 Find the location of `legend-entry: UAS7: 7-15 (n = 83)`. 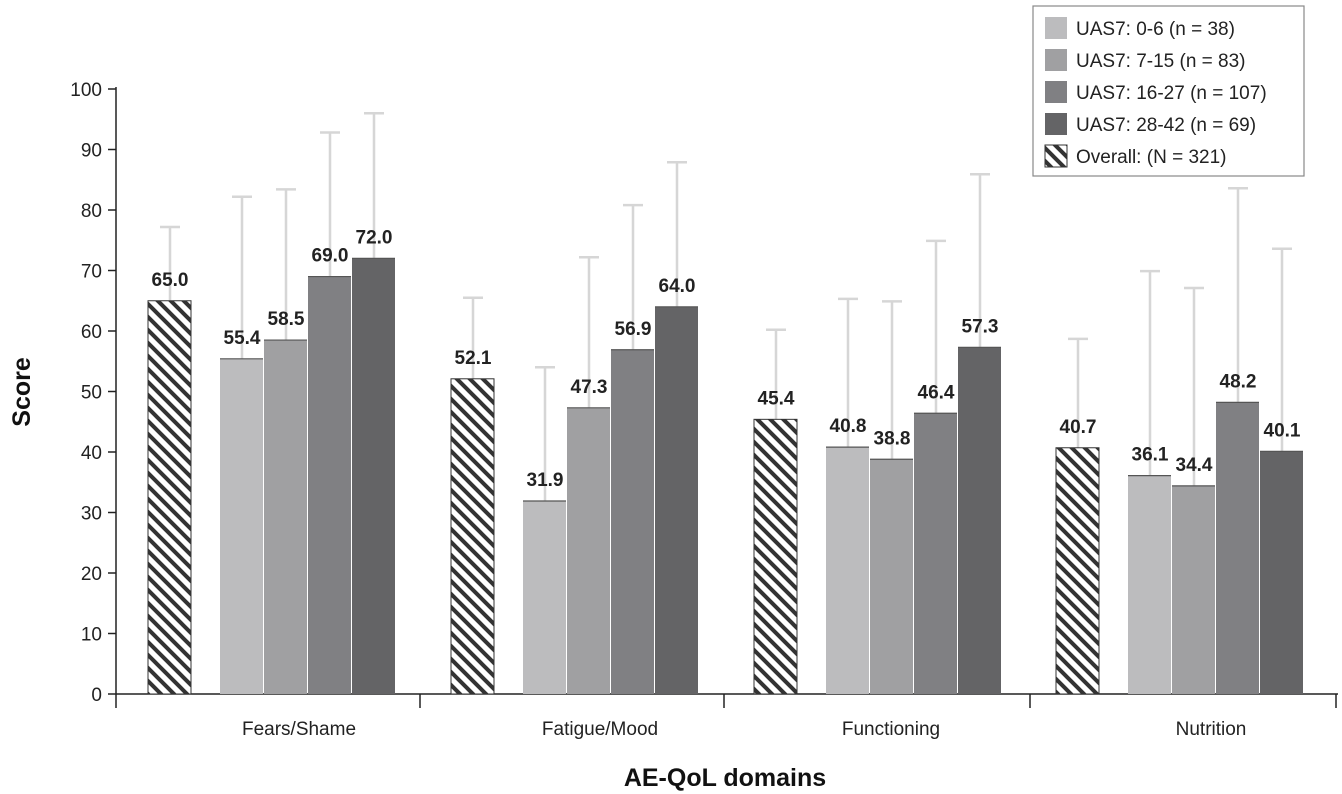

legend-entry: UAS7: 7-15 (n = 83) is located at coordinates (1161, 61).